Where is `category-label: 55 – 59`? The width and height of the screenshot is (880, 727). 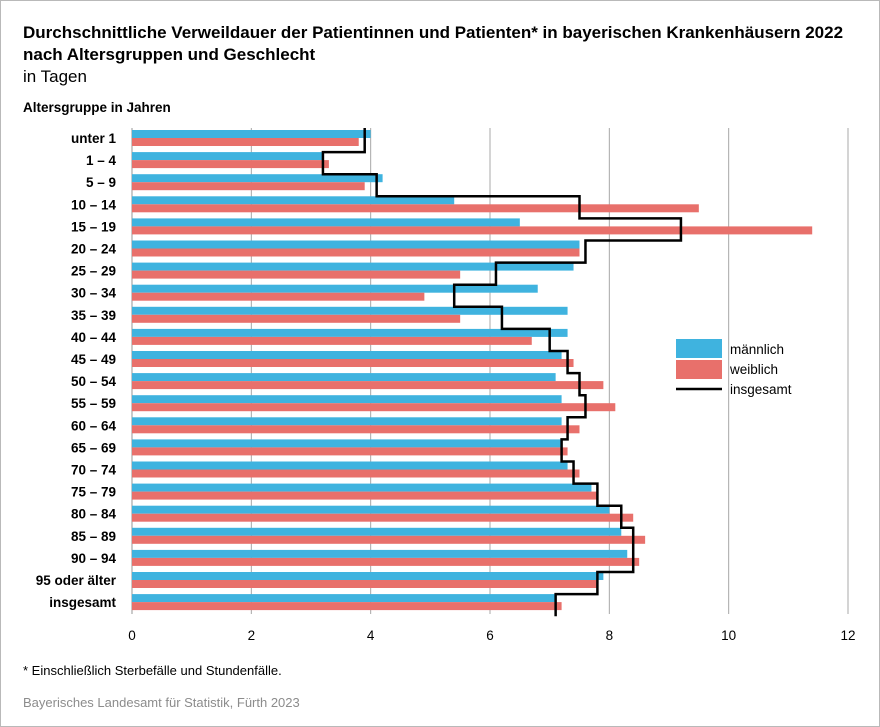 category-label: 55 – 59 is located at coordinates (93, 403).